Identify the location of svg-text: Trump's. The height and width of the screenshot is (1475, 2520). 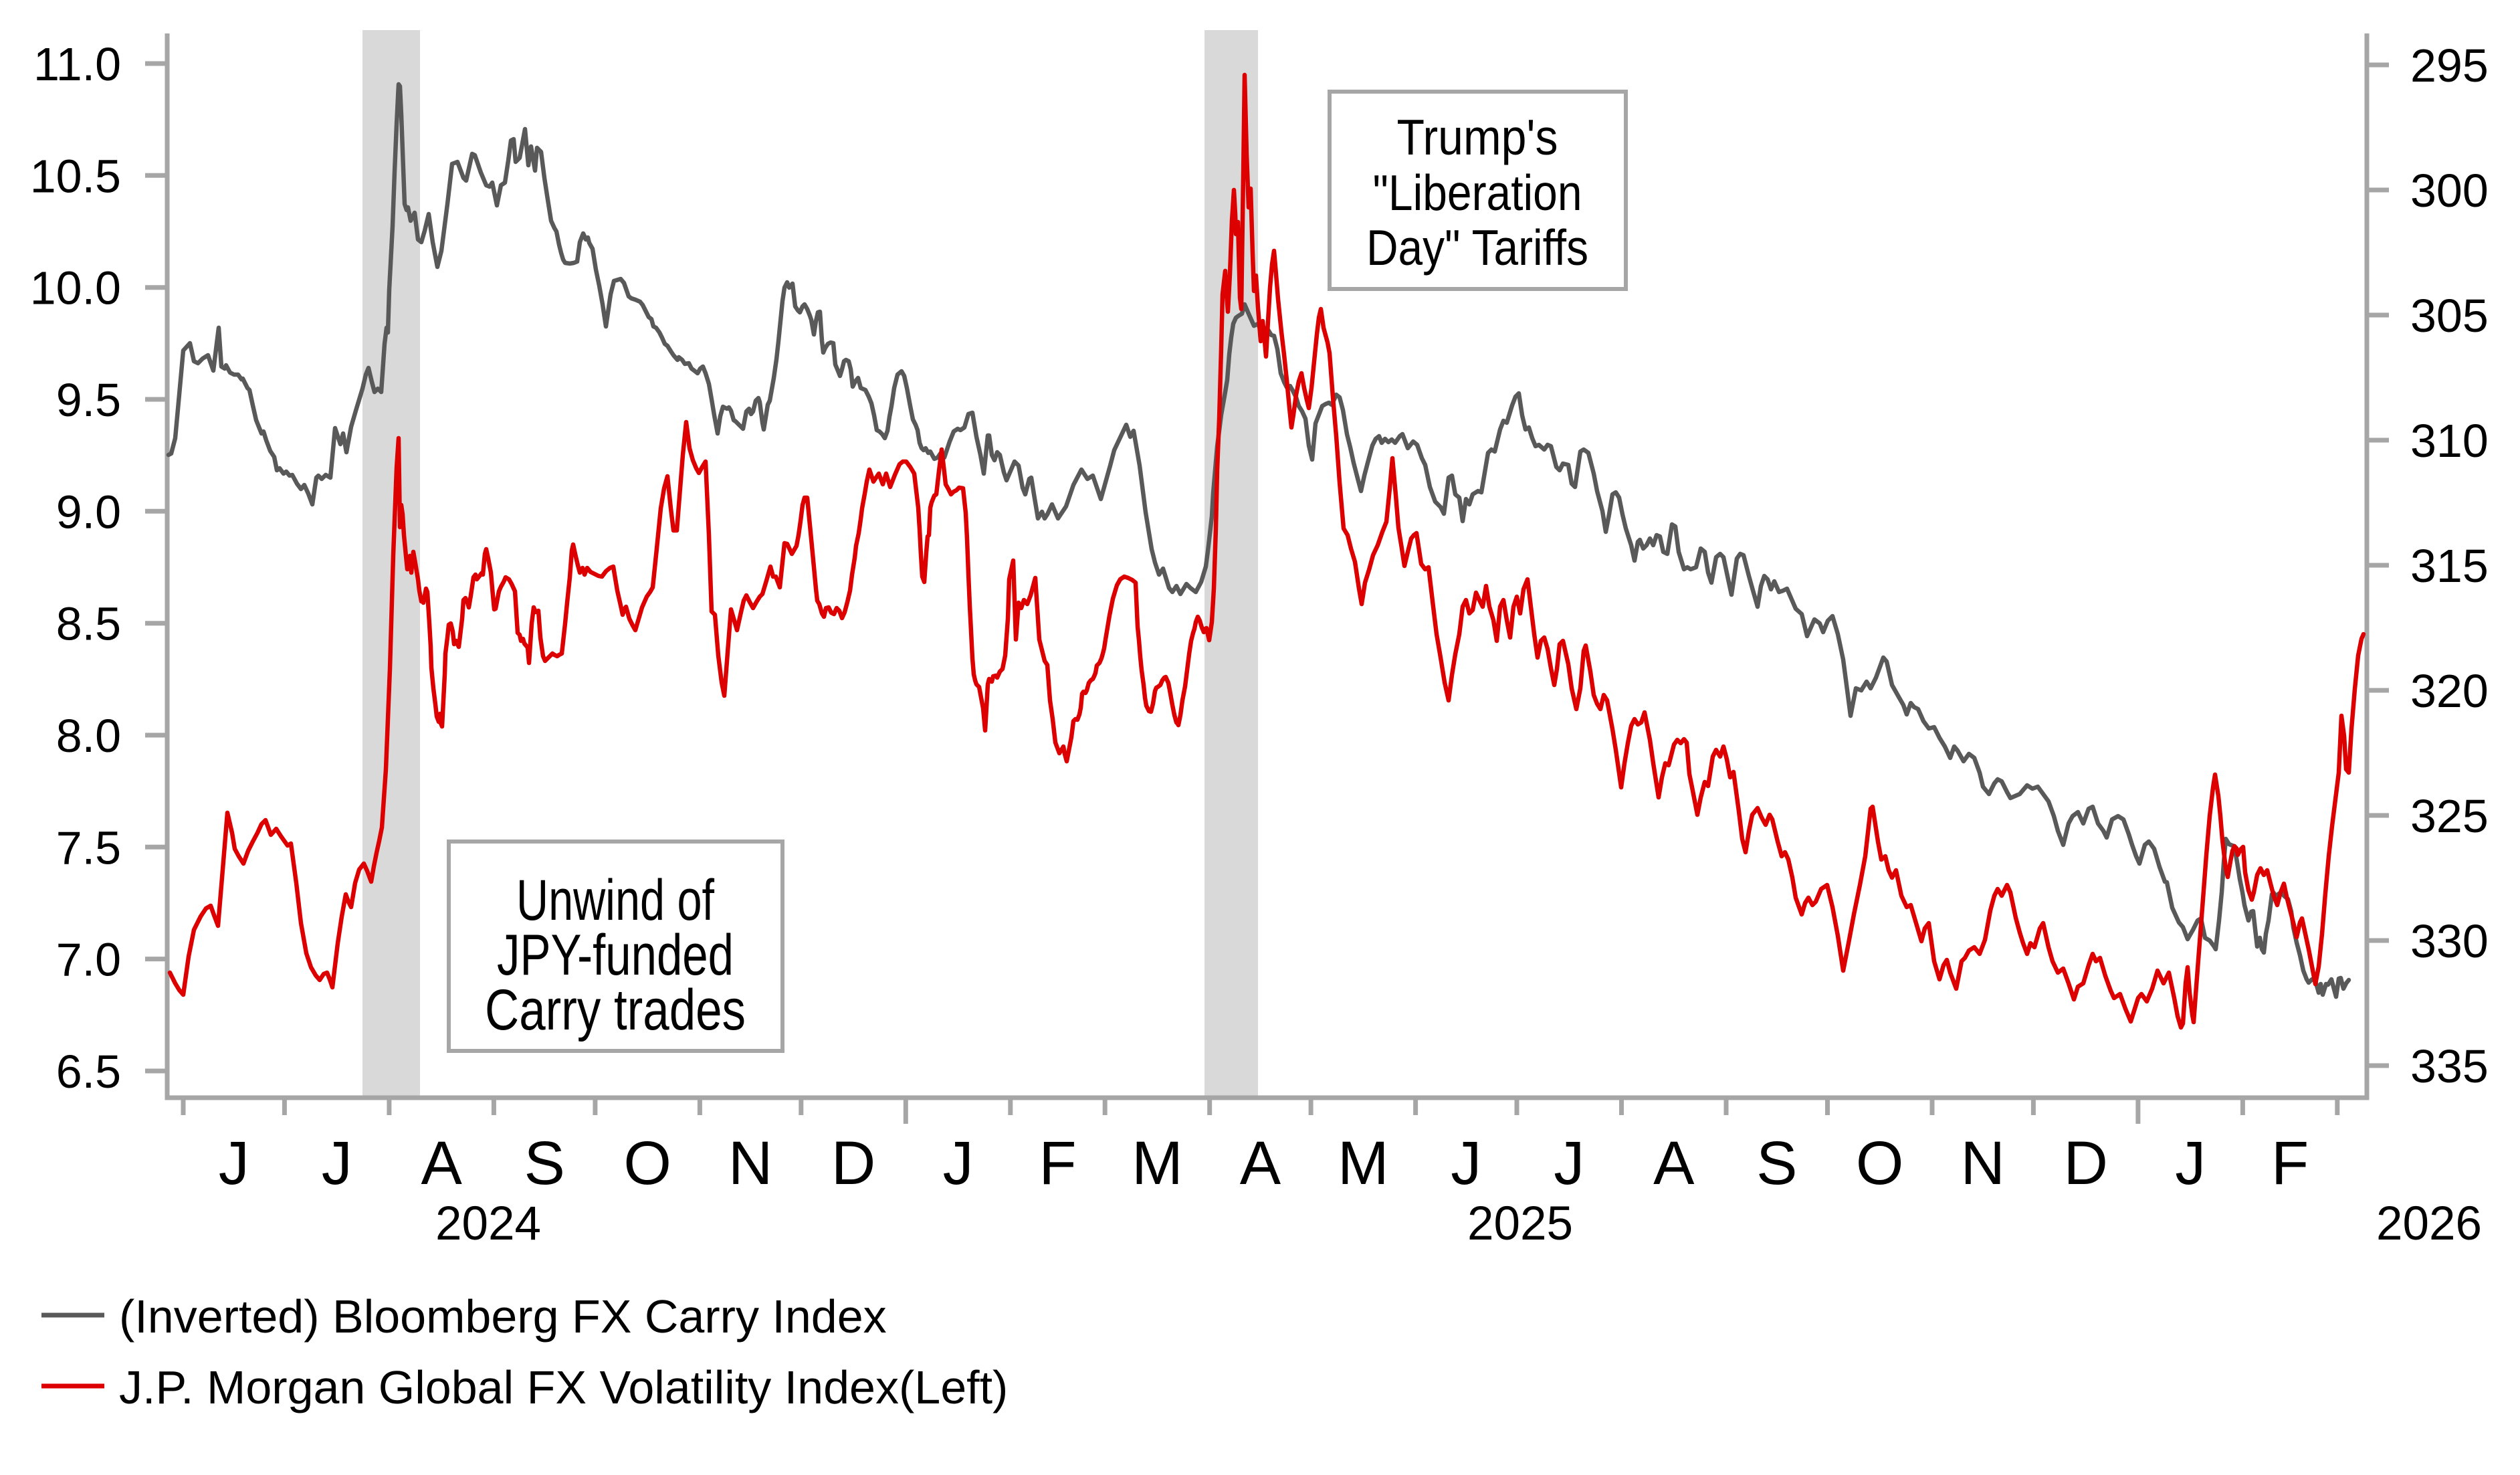
(1477, 137).